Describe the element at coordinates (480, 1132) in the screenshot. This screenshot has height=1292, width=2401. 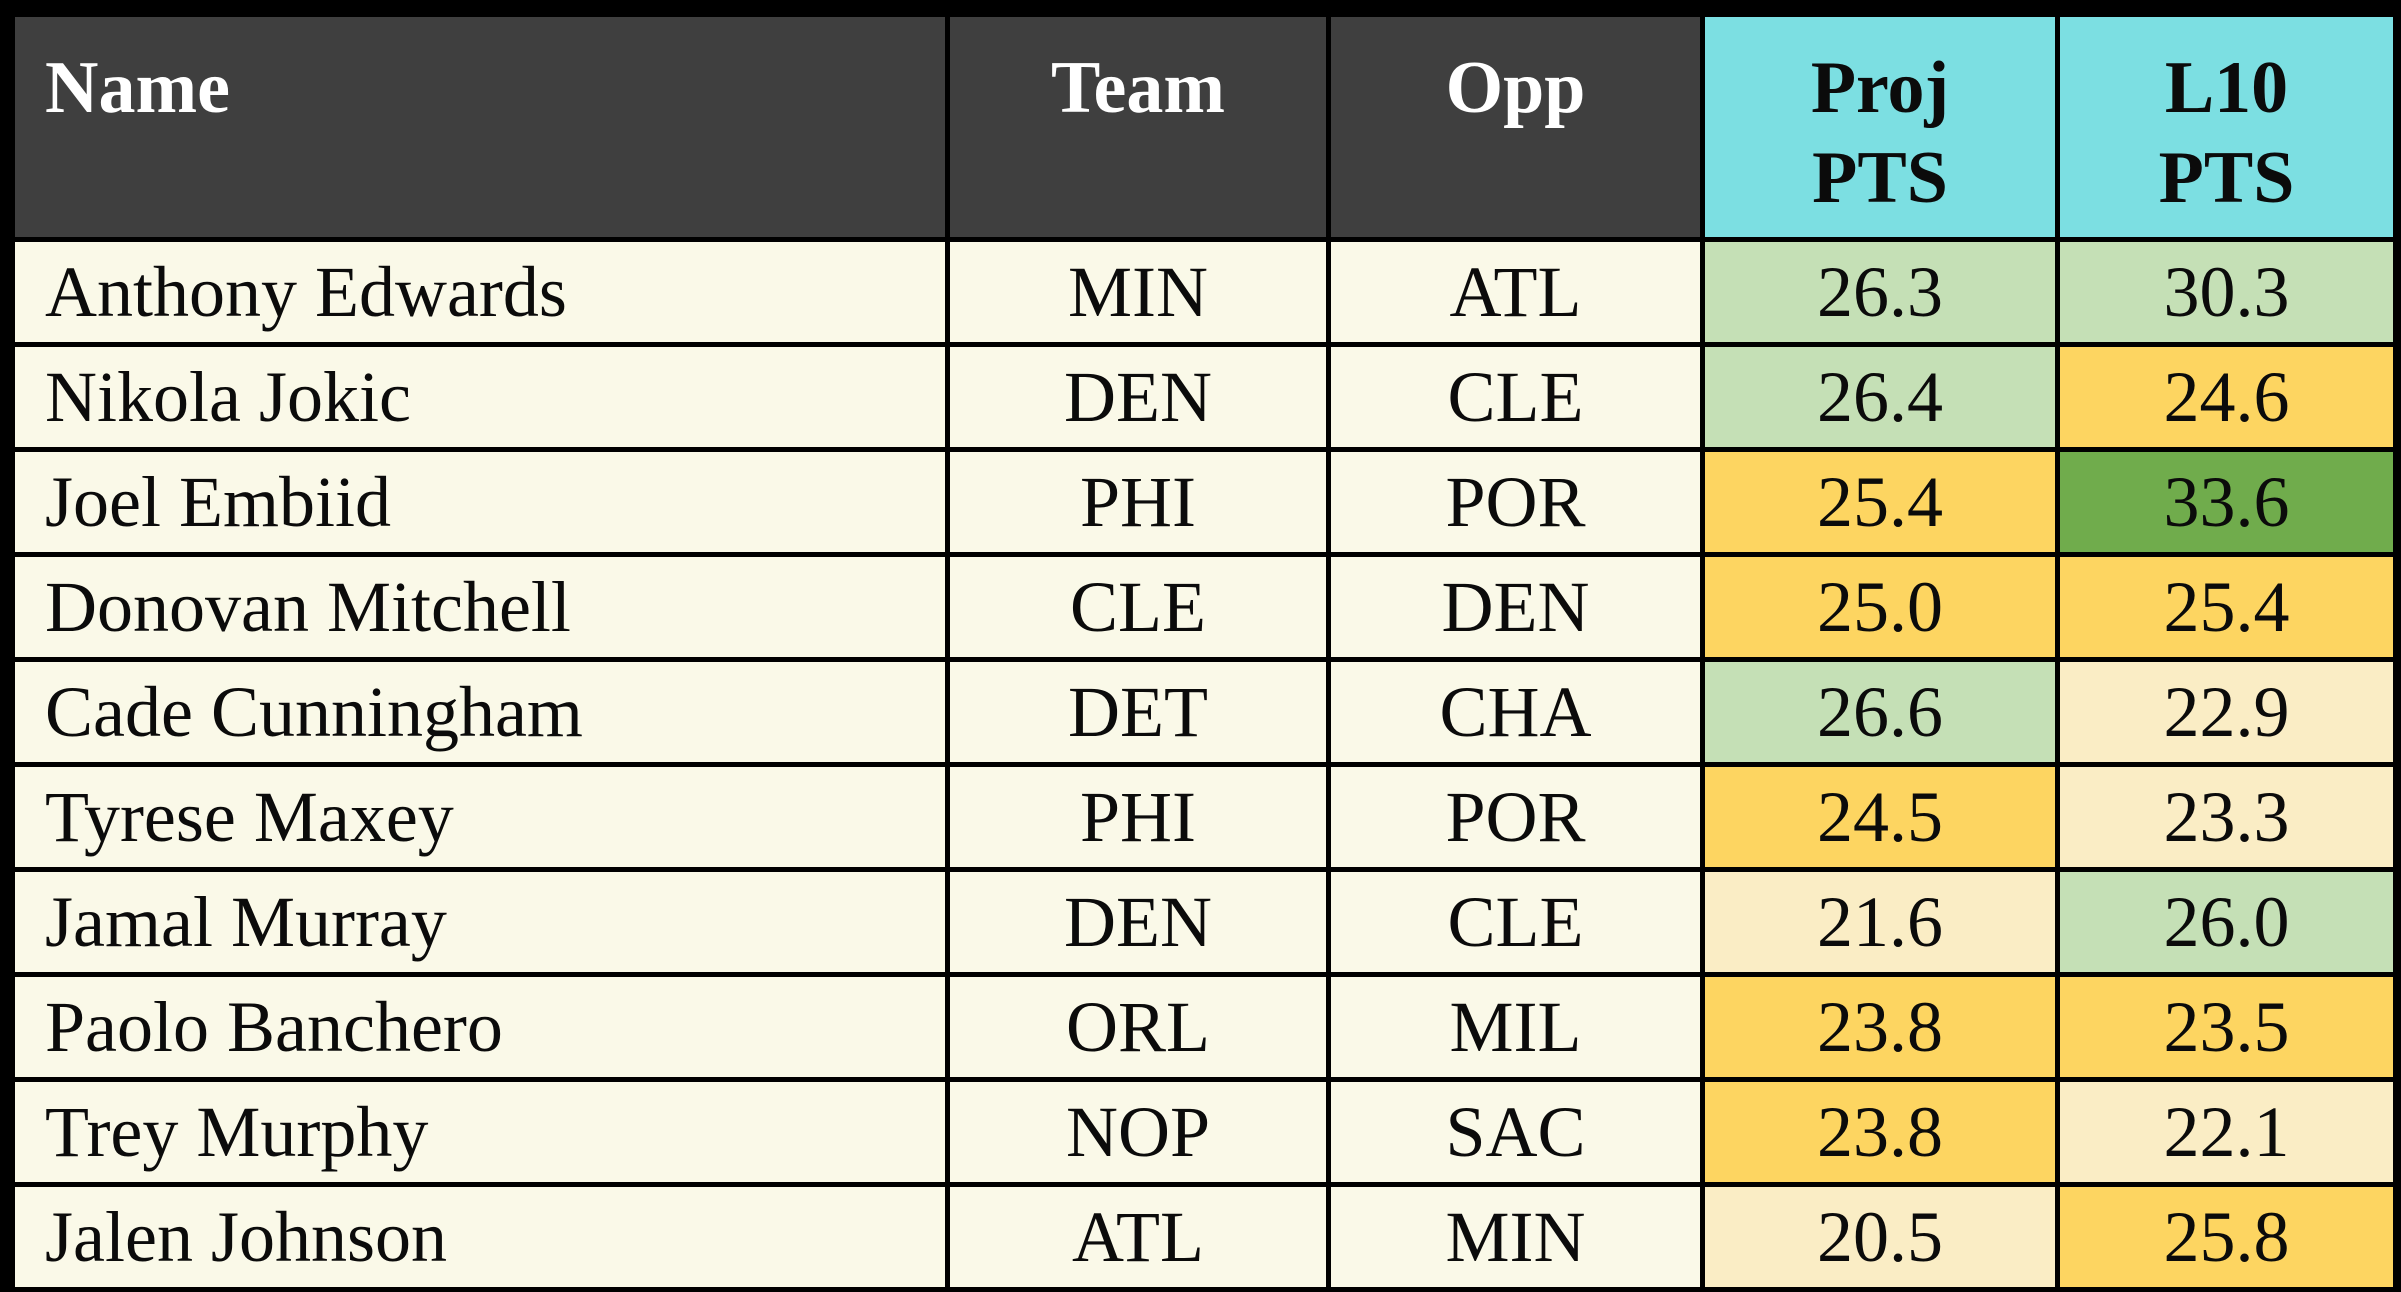
I see `cell-player-name: Trey Murphy` at that location.